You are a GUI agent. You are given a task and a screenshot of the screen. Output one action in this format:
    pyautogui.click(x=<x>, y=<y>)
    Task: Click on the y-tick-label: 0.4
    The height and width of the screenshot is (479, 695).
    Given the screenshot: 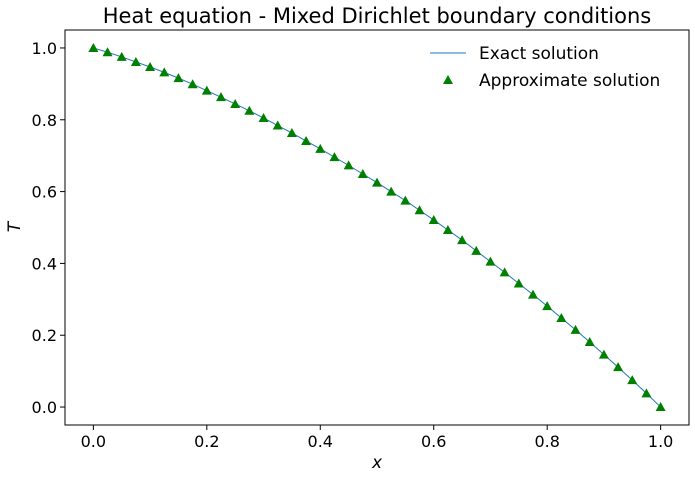 What is the action you would take?
    pyautogui.click(x=44, y=263)
    